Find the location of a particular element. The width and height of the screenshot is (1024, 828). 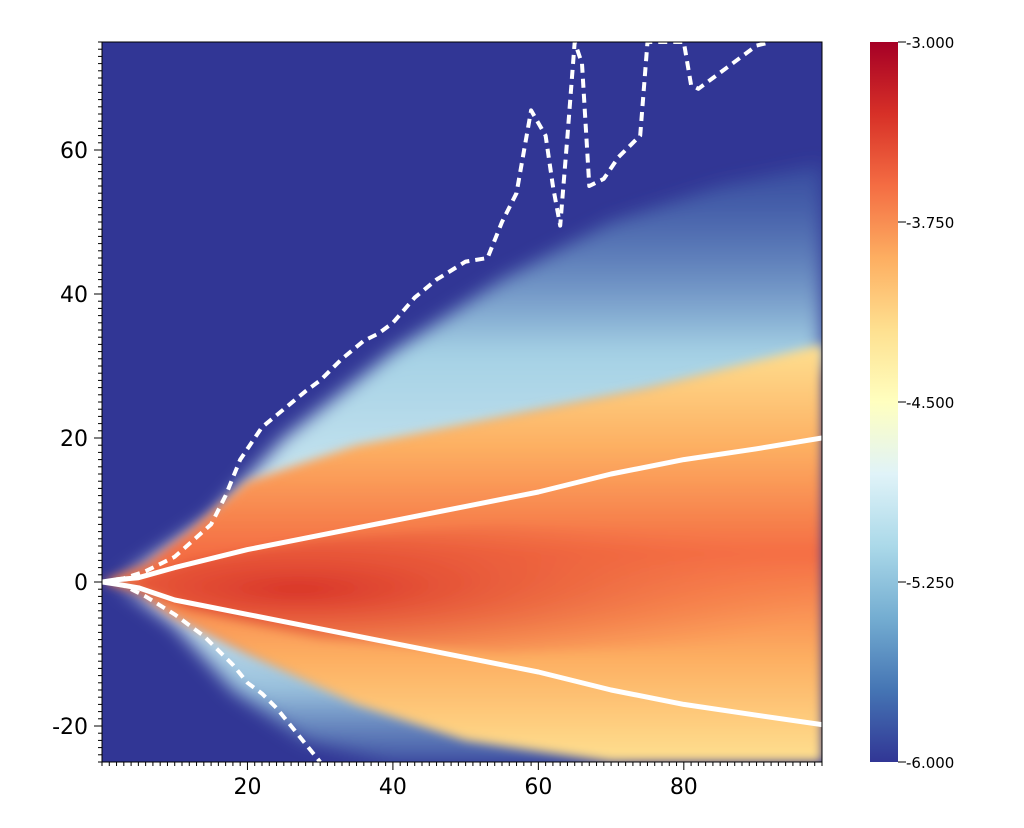

y-tick-label: -20 is located at coordinates (70, 727).